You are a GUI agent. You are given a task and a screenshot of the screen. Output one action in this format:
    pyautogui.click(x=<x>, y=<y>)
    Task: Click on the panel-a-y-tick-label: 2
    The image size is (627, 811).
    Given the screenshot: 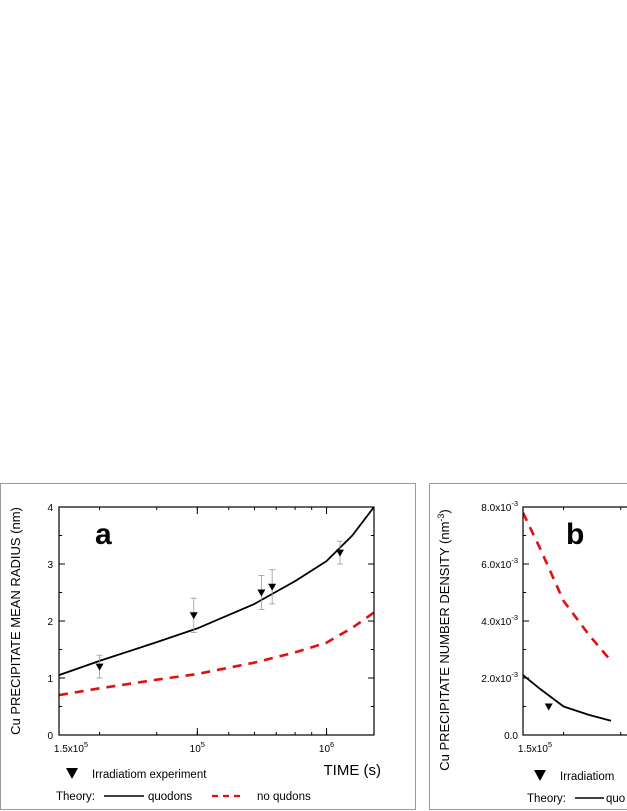 What is the action you would take?
    pyautogui.click(x=50, y=622)
    